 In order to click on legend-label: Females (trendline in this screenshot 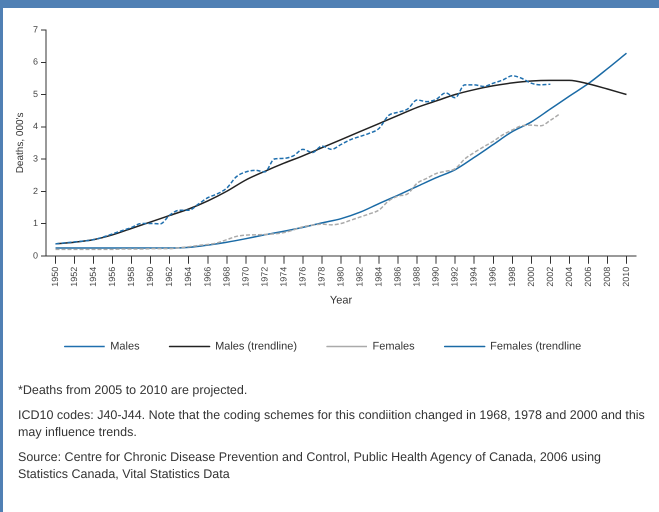, I will do `click(536, 346)`.